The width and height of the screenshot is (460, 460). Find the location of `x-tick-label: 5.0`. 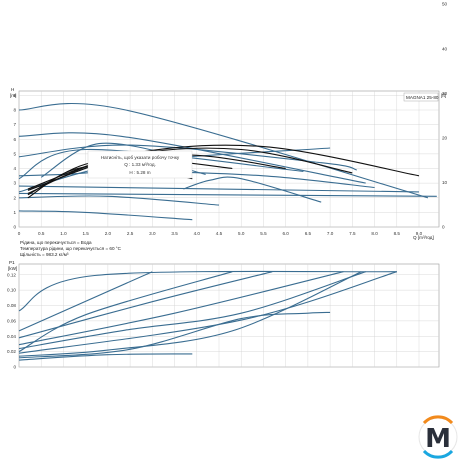

x-tick-label: 5.0 is located at coordinates (241, 233).